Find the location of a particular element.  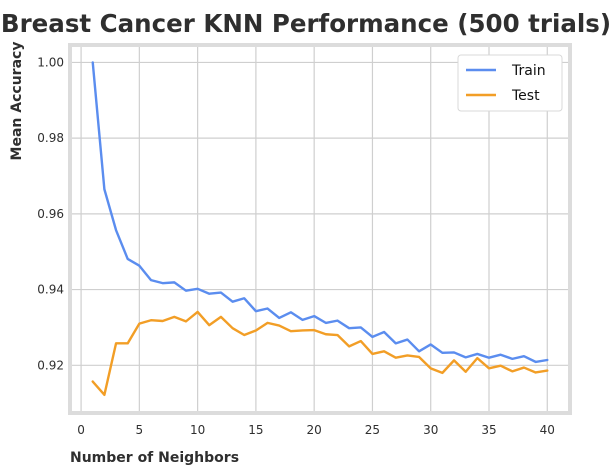

x-tick-label: 15 is located at coordinates (255, 430).